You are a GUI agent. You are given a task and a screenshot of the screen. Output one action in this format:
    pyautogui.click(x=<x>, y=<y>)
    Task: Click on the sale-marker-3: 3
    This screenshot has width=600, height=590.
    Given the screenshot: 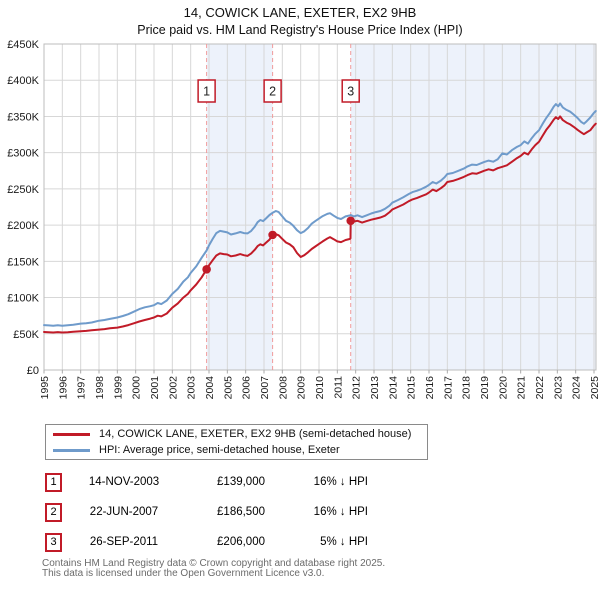 What is the action you would take?
    pyautogui.click(x=53, y=542)
    